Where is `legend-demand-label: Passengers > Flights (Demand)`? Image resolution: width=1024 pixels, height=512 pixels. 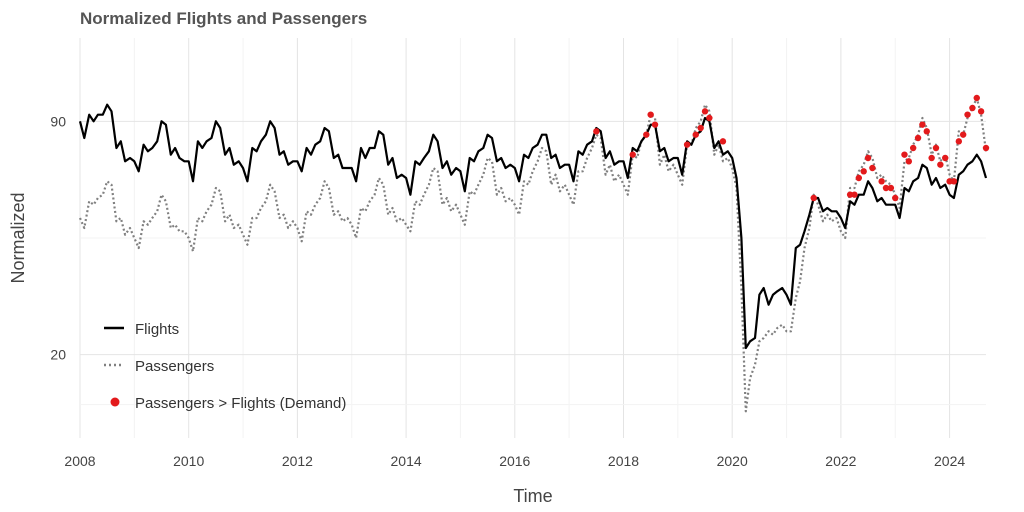 legend-demand-label: Passengers > Flights (Demand) is located at coordinates (240, 403).